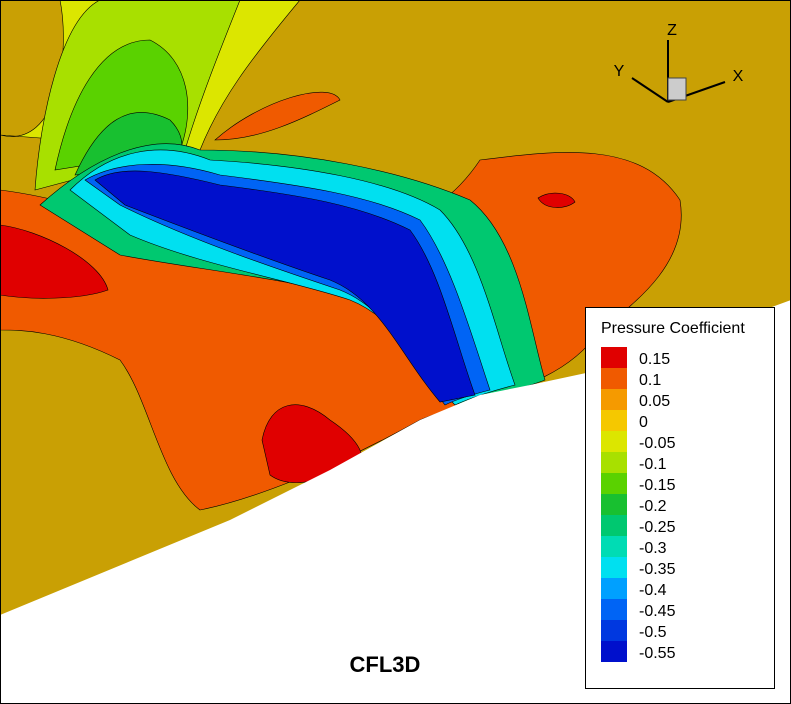 This screenshot has height=704, width=791. I want to click on legend-title: Pressure Coefficient, so click(673, 328).